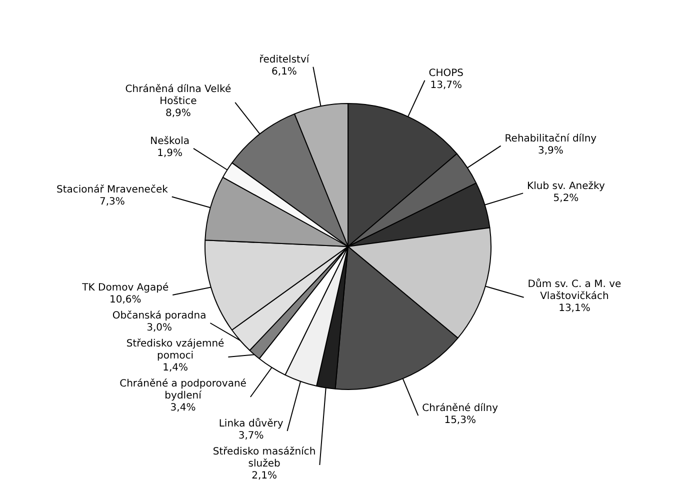  Describe the element at coordinates (264, 458) in the screenshot. I see `slice-label: Středisko masážních služeb` at that location.